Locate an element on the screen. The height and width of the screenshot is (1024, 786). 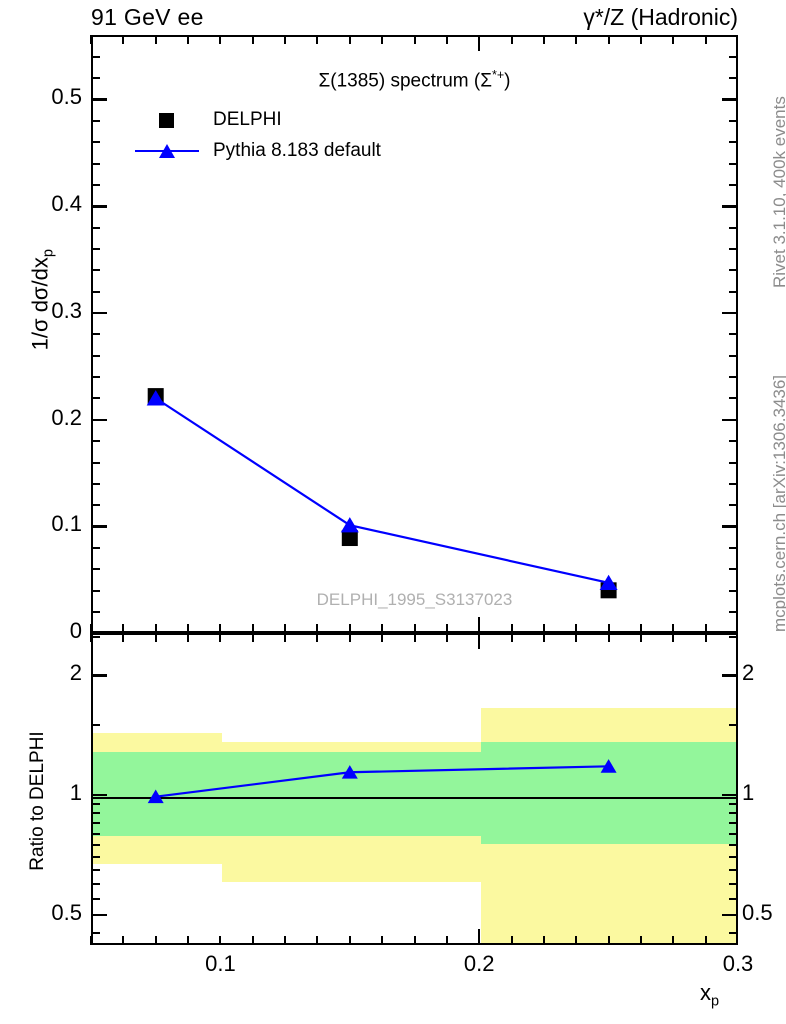
legend-item-delphi: DELPHI is located at coordinates (258, 119).